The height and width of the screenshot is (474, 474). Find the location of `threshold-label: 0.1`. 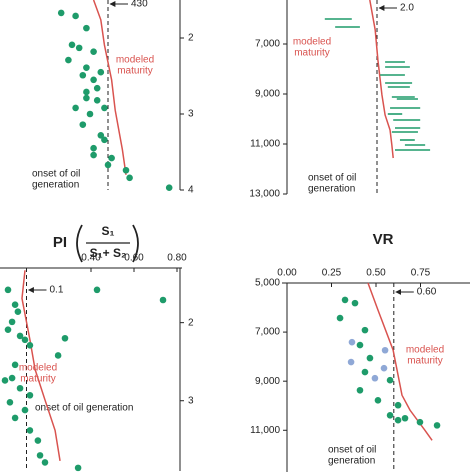

threshold-label: 0.1 is located at coordinates (57, 290).